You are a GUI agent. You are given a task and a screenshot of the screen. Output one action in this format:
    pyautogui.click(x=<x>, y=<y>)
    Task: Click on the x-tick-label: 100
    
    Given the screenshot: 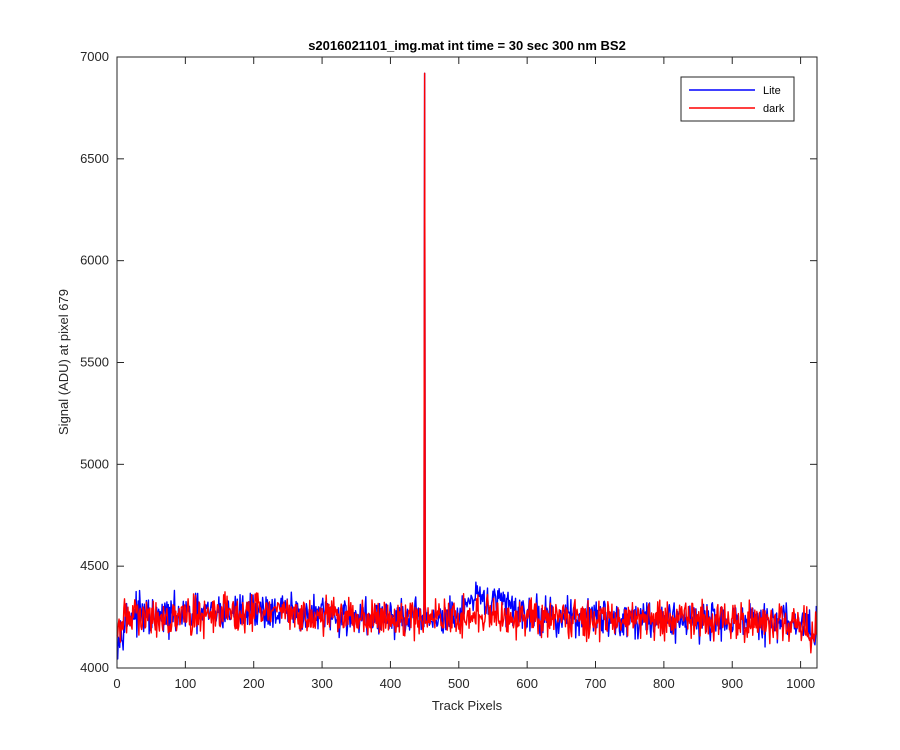 What is the action you would take?
    pyautogui.click(x=186, y=683)
    